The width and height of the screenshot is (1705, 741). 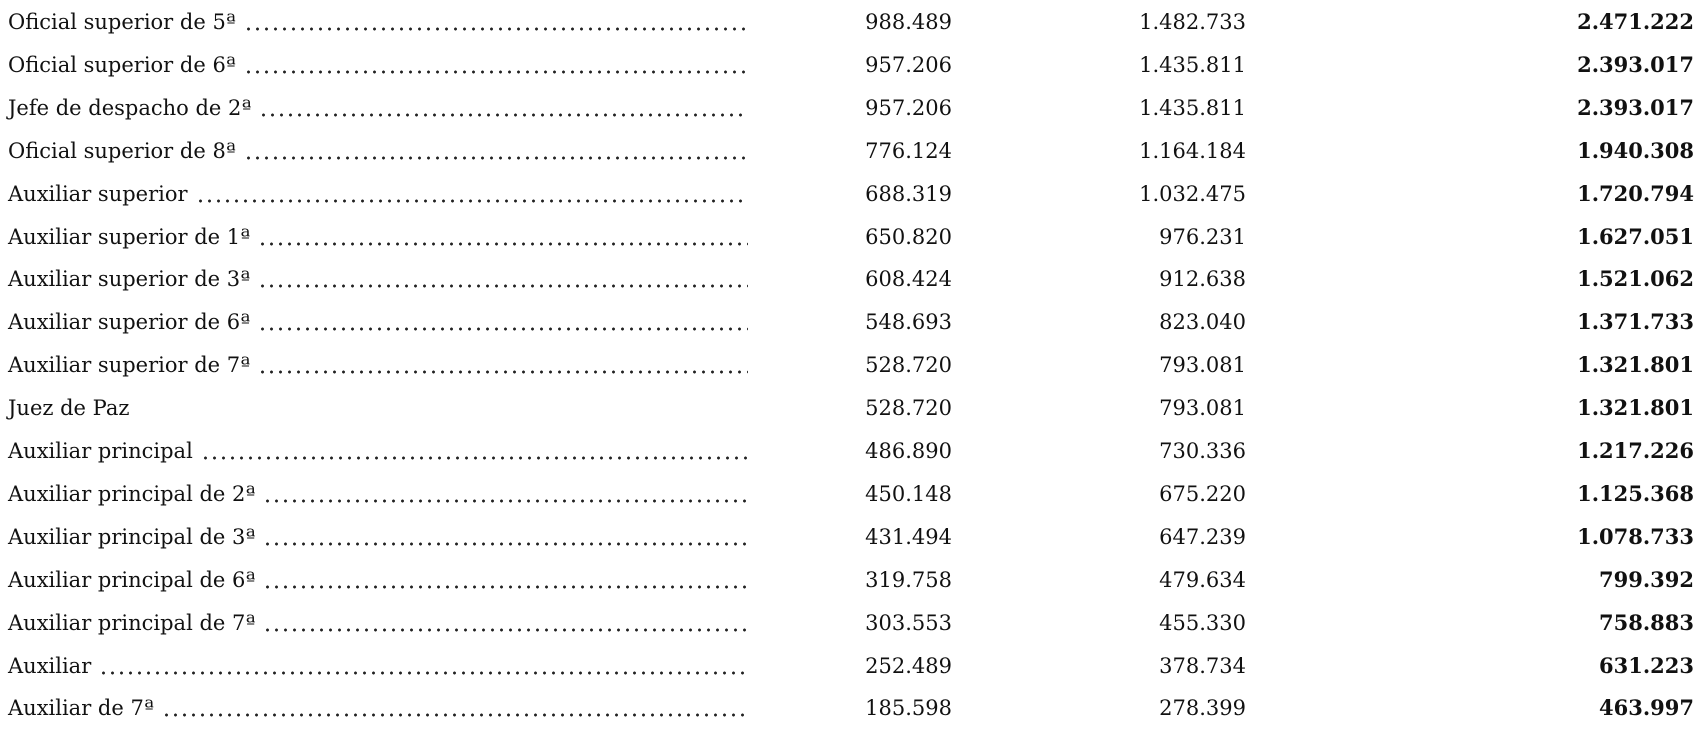 What do you see at coordinates (378, 194) in the screenshot?
I see `row-label: Auxiliar superior` at bounding box center [378, 194].